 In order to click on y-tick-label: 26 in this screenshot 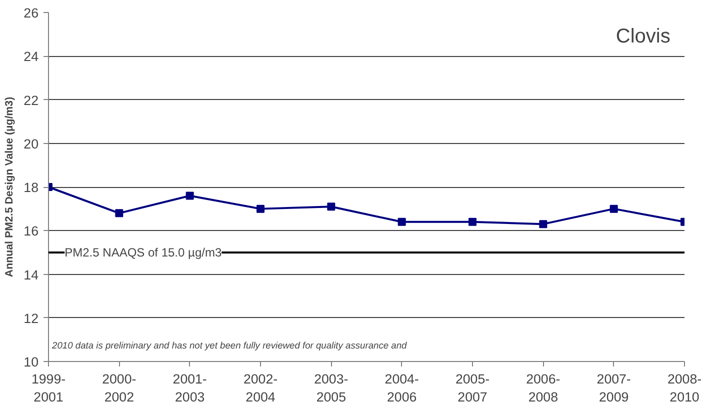, I will do `click(31, 13)`.